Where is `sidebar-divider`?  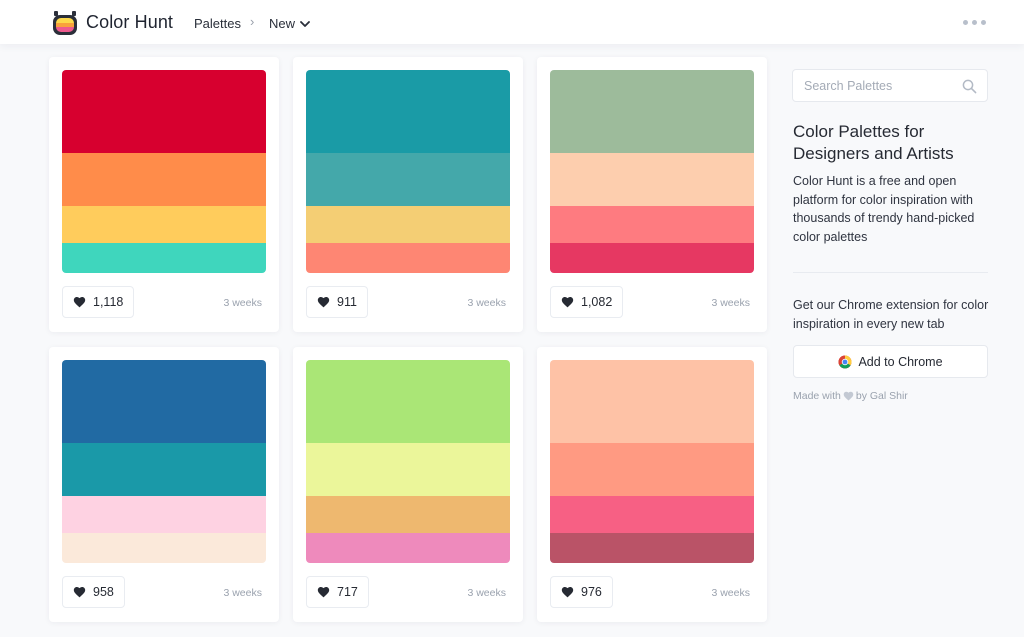 sidebar-divider is located at coordinates (890, 272).